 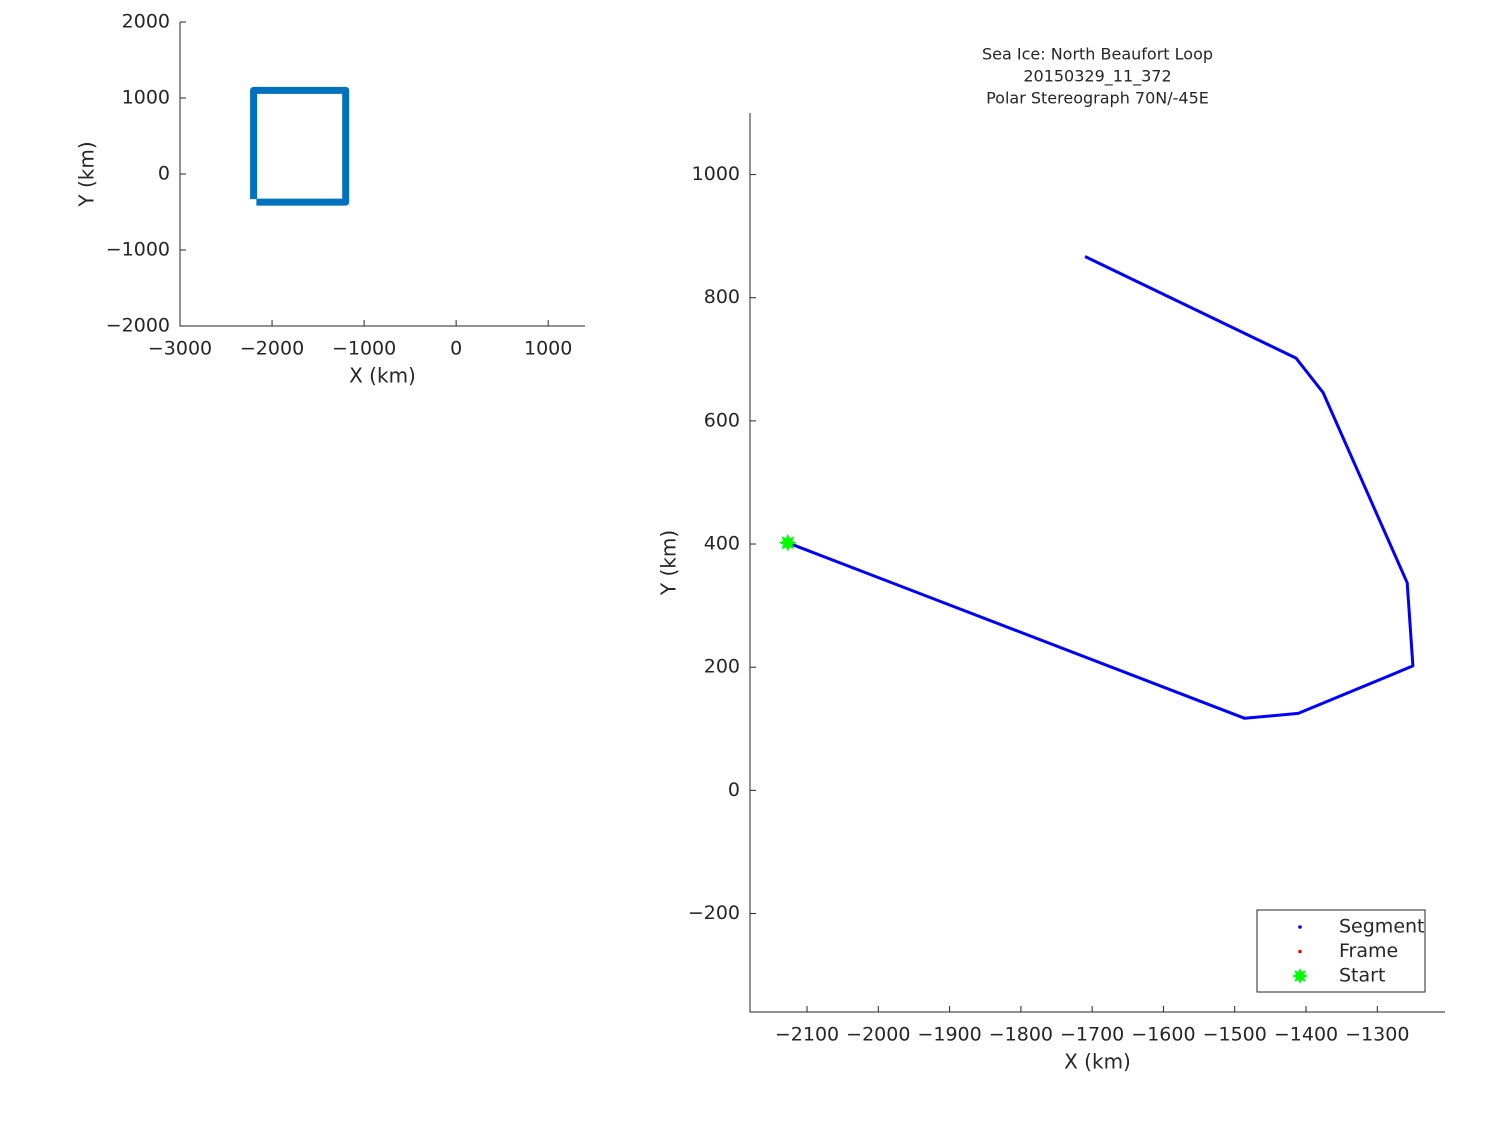 I want to click on x-tick-label: −1600, so click(x=1163, y=1035).